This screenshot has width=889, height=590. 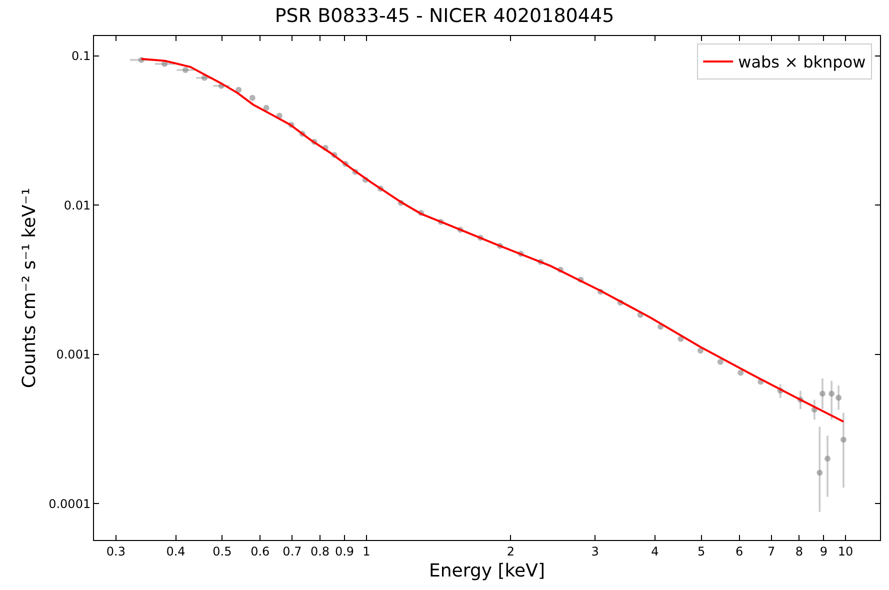 I want to click on y-tick-label: 0.001, so click(x=73, y=355).